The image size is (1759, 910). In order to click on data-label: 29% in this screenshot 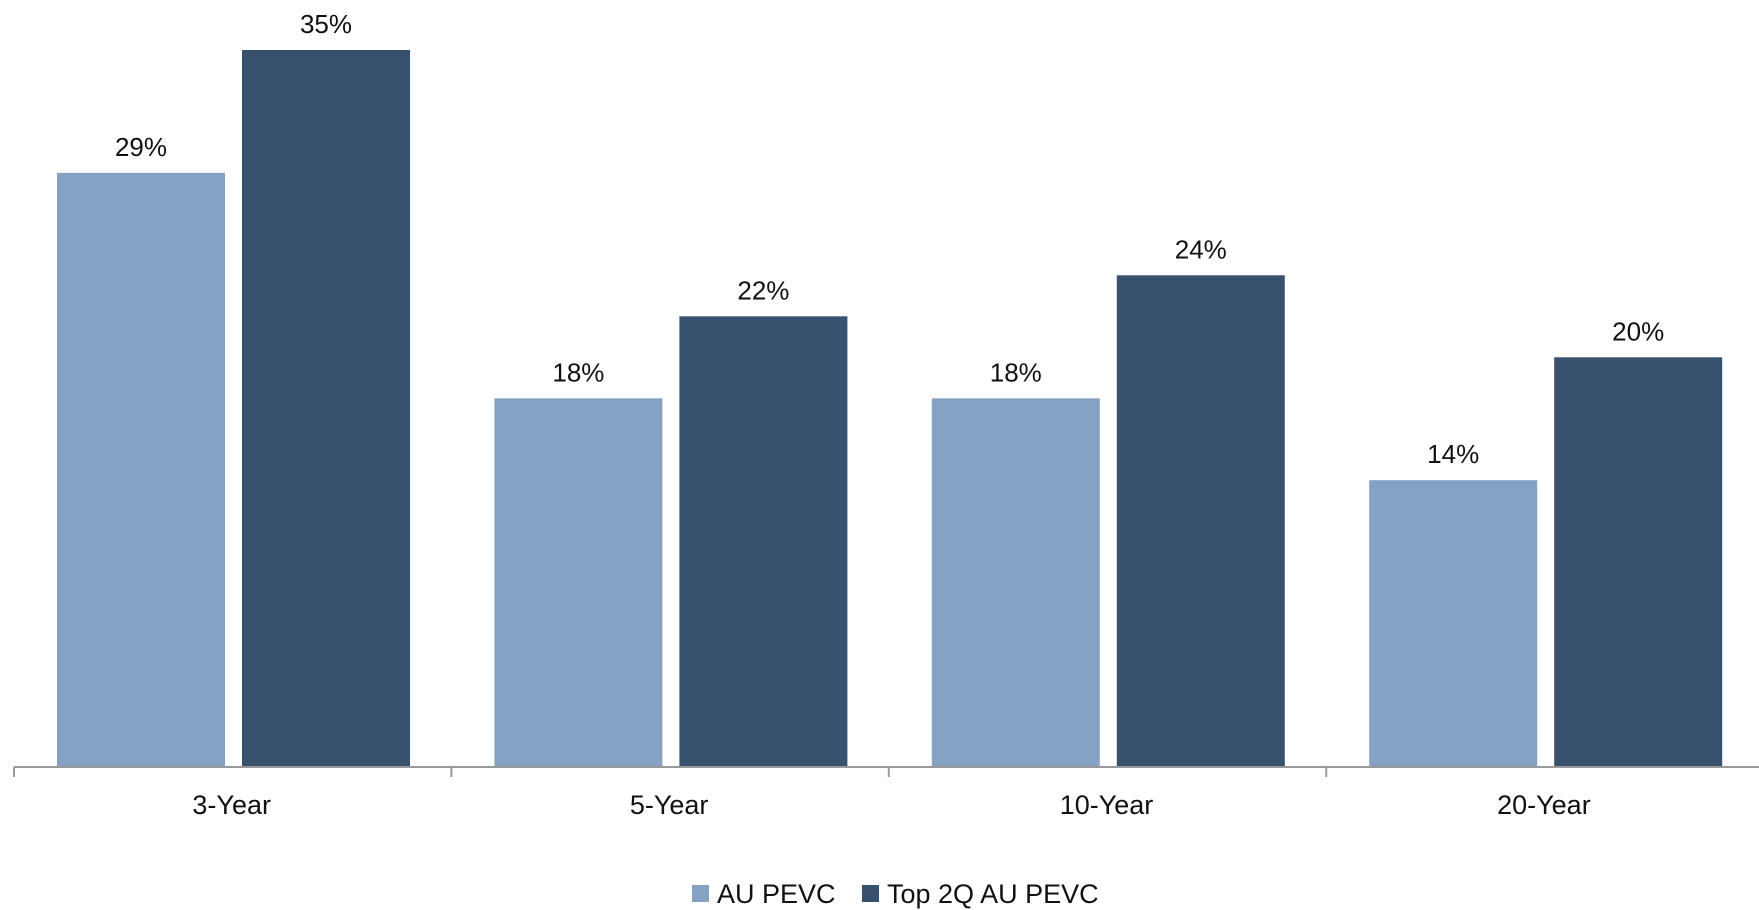, I will do `click(141, 147)`.